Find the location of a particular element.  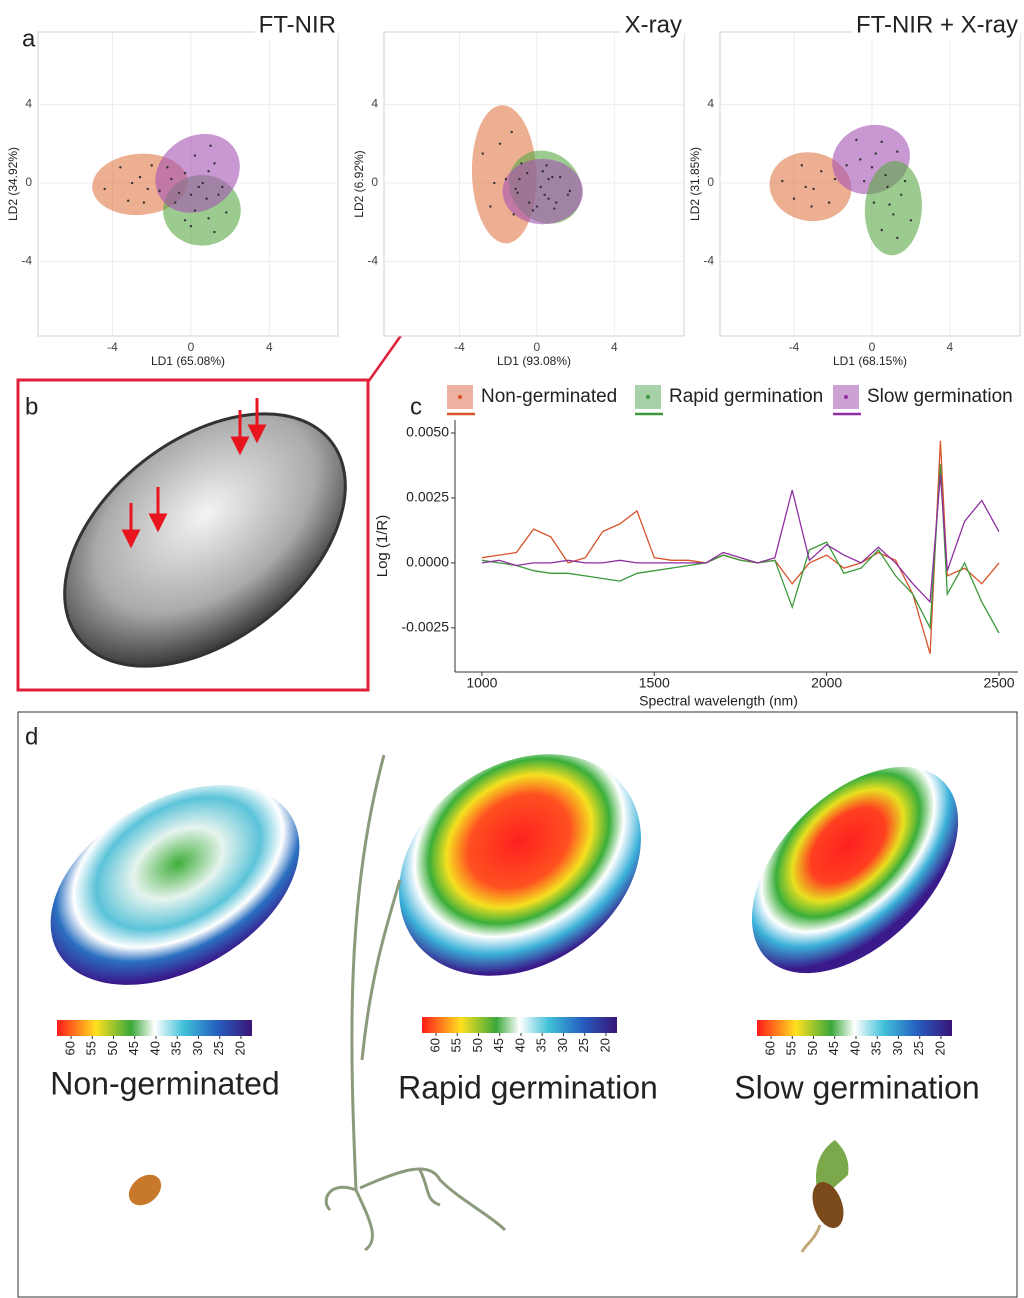

legend-dot is located at coordinates (648, 397).